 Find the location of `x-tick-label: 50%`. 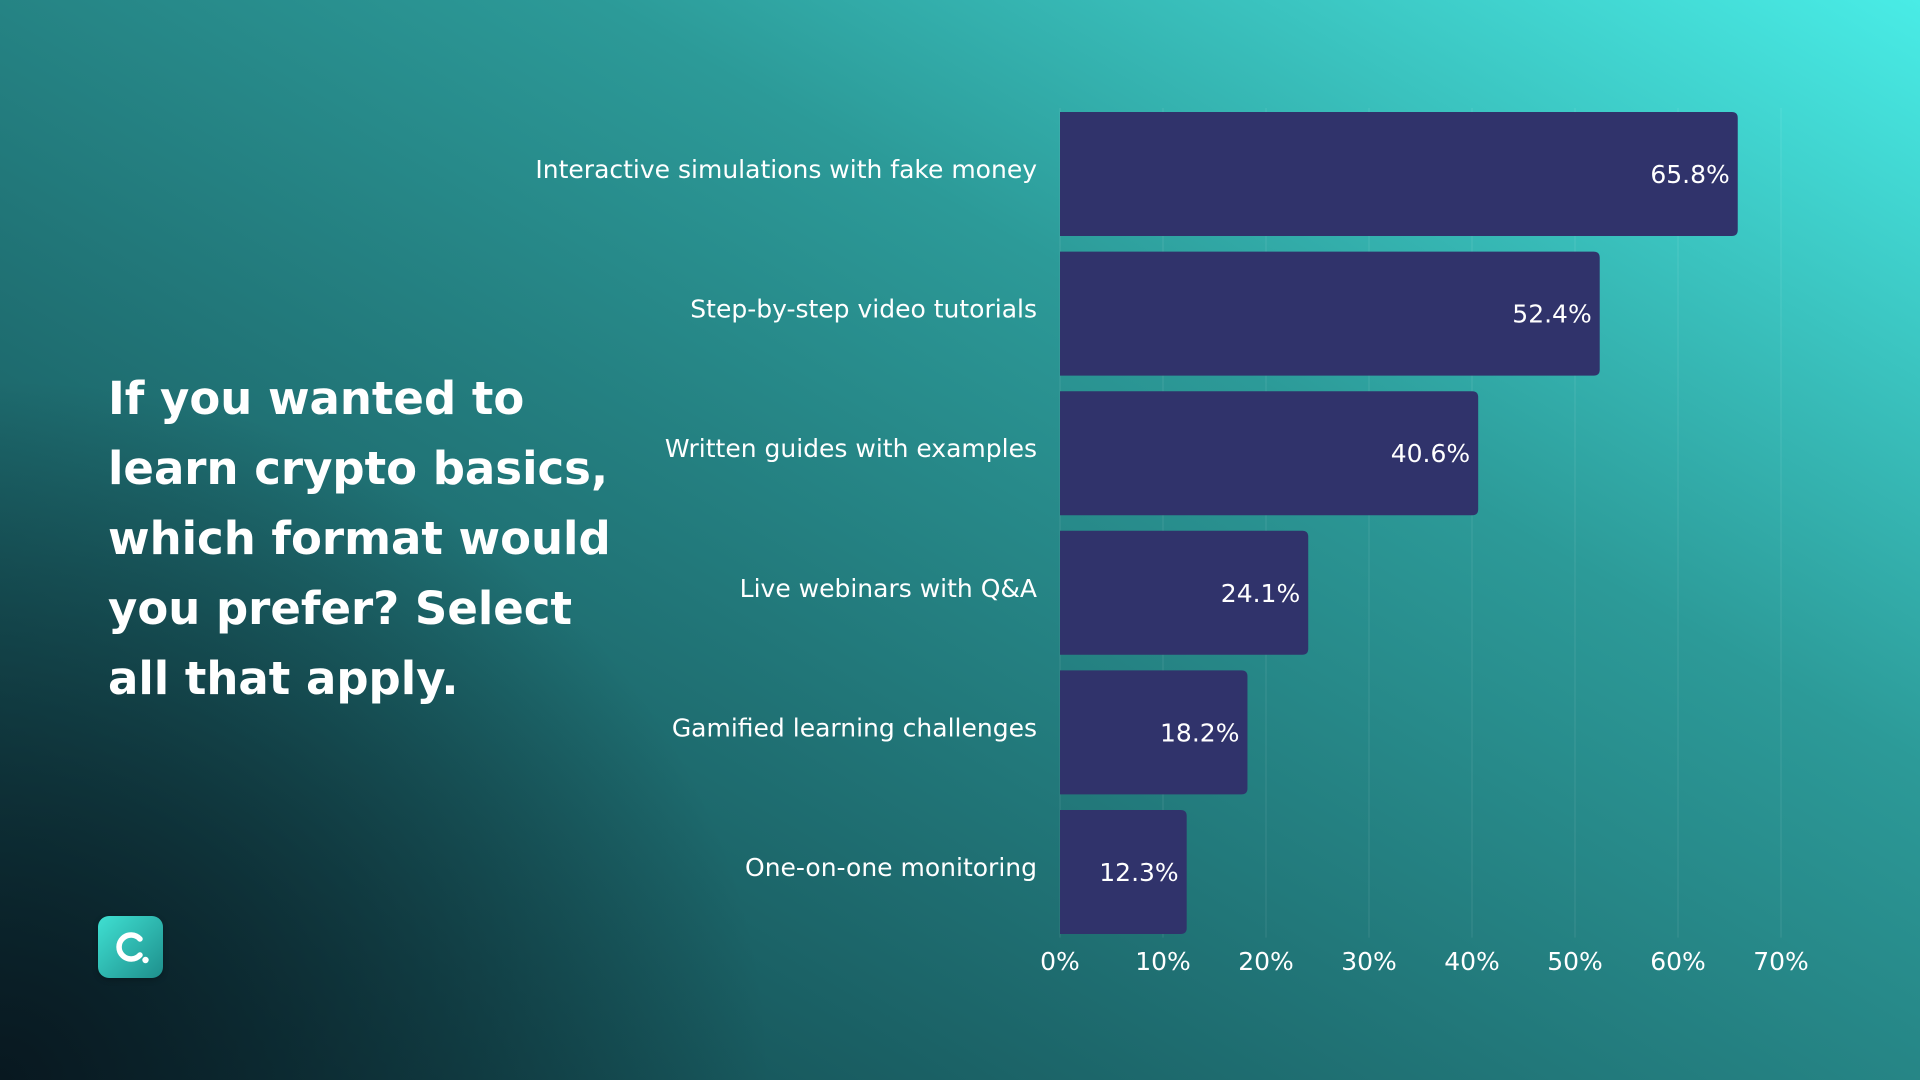

x-tick-label: 50% is located at coordinates (1575, 961).